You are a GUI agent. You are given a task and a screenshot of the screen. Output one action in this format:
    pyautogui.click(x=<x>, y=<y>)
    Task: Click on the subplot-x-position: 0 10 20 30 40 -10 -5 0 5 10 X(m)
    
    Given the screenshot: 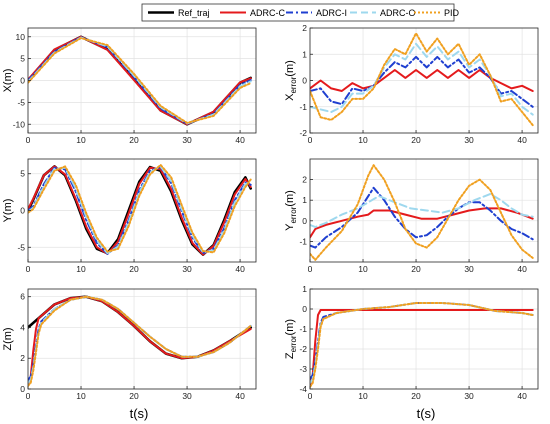 What is the action you would take?
    pyautogui.click(x=129, y=86)
    